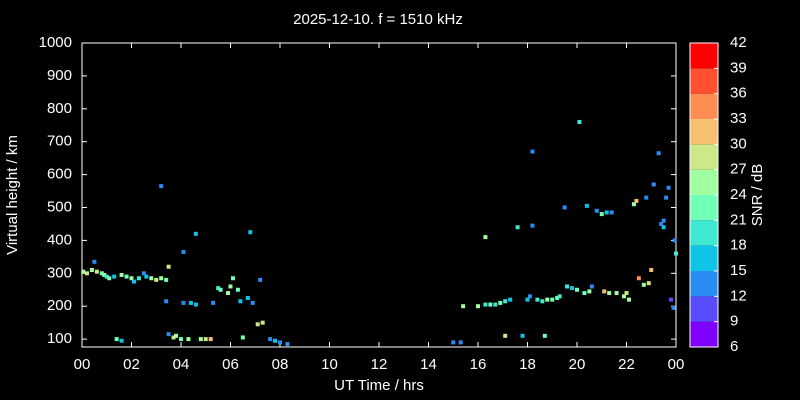 The width and height of the screenshot is (800, 400). What do you see at coordinates (734, 346) in the screenshot?
I see `colorbar-tick-label: 6` at bounding box center [734, 346].